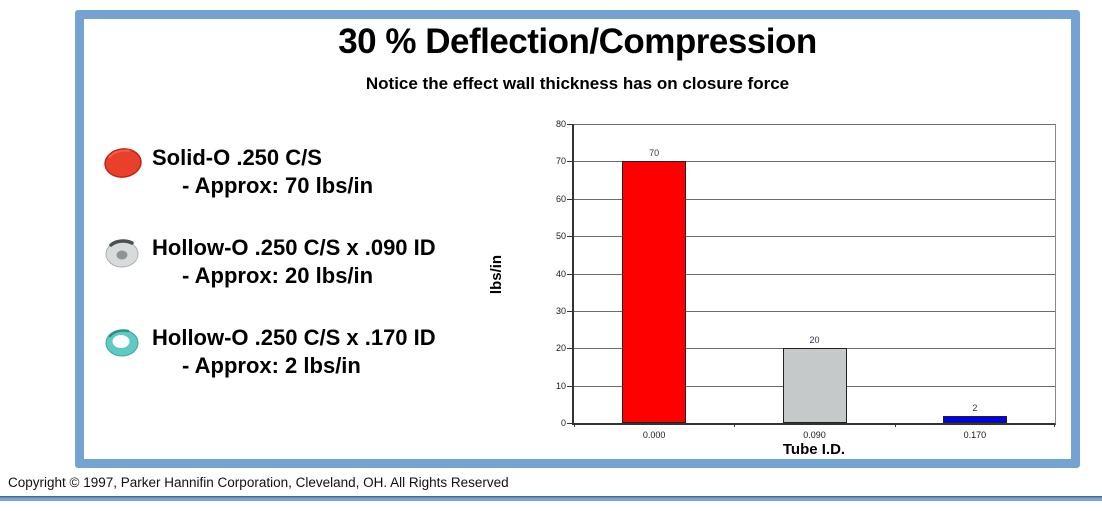 Image resolution: width=1102 pixels, height=511 pixels. What do you see at coordinates (814, 435) in the screenshot?
I see `x-tick-label: 0.090` at bounding box center [814, 435].